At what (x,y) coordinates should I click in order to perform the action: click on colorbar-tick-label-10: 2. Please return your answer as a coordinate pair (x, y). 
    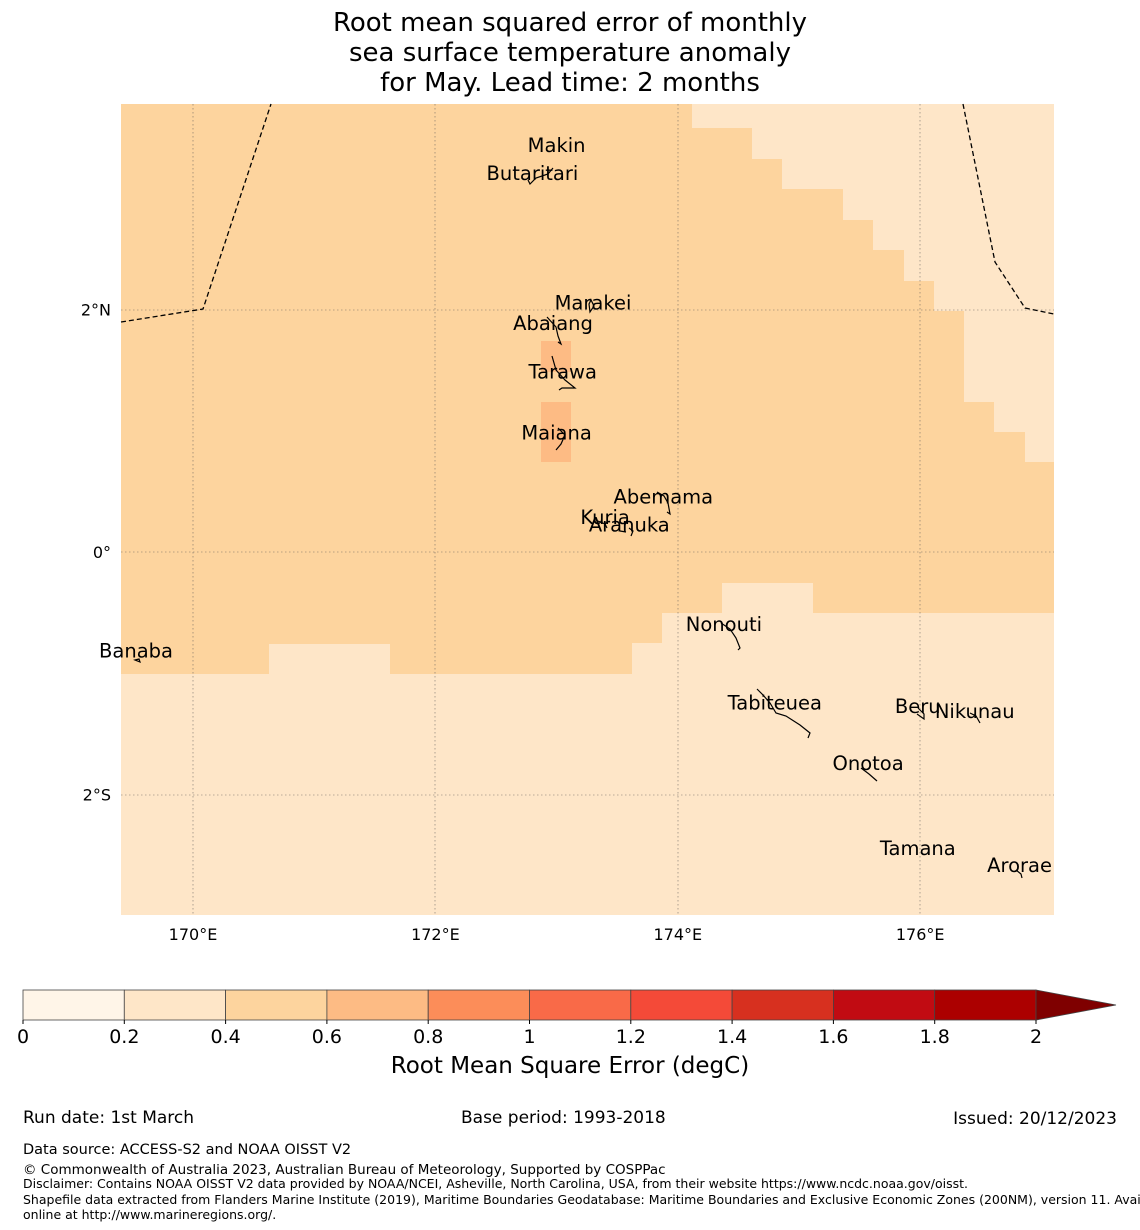
    Looking at the image, I should click on (1036, 1037).